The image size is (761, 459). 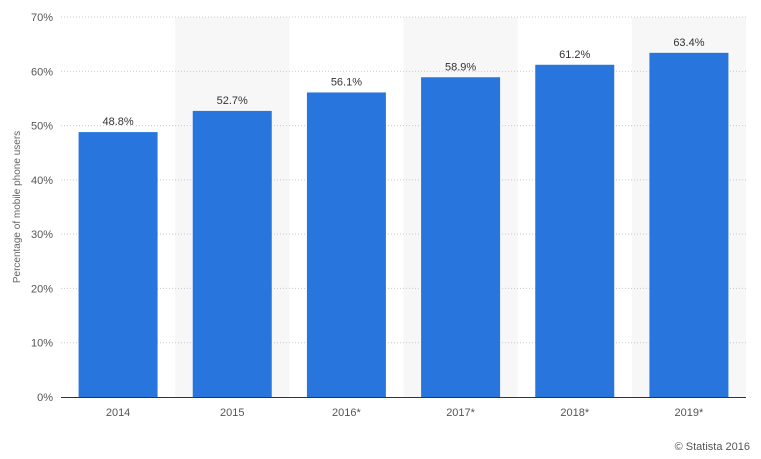 What do you see at coordinates (689, 224) in the screenshot?
I see `bar-2019` at bounding box center [689, 224].